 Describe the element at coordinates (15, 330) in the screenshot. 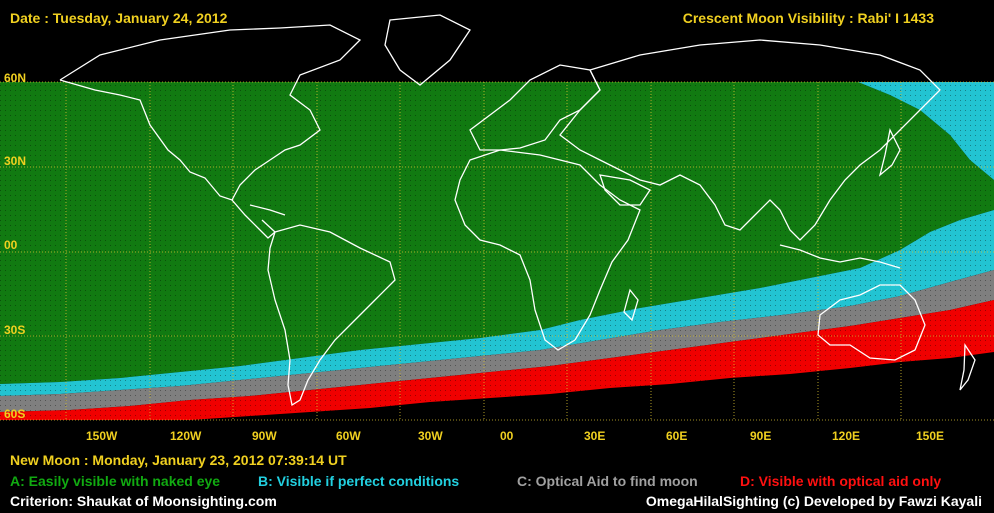

I see `lat-label-30s: 30S` at that location.